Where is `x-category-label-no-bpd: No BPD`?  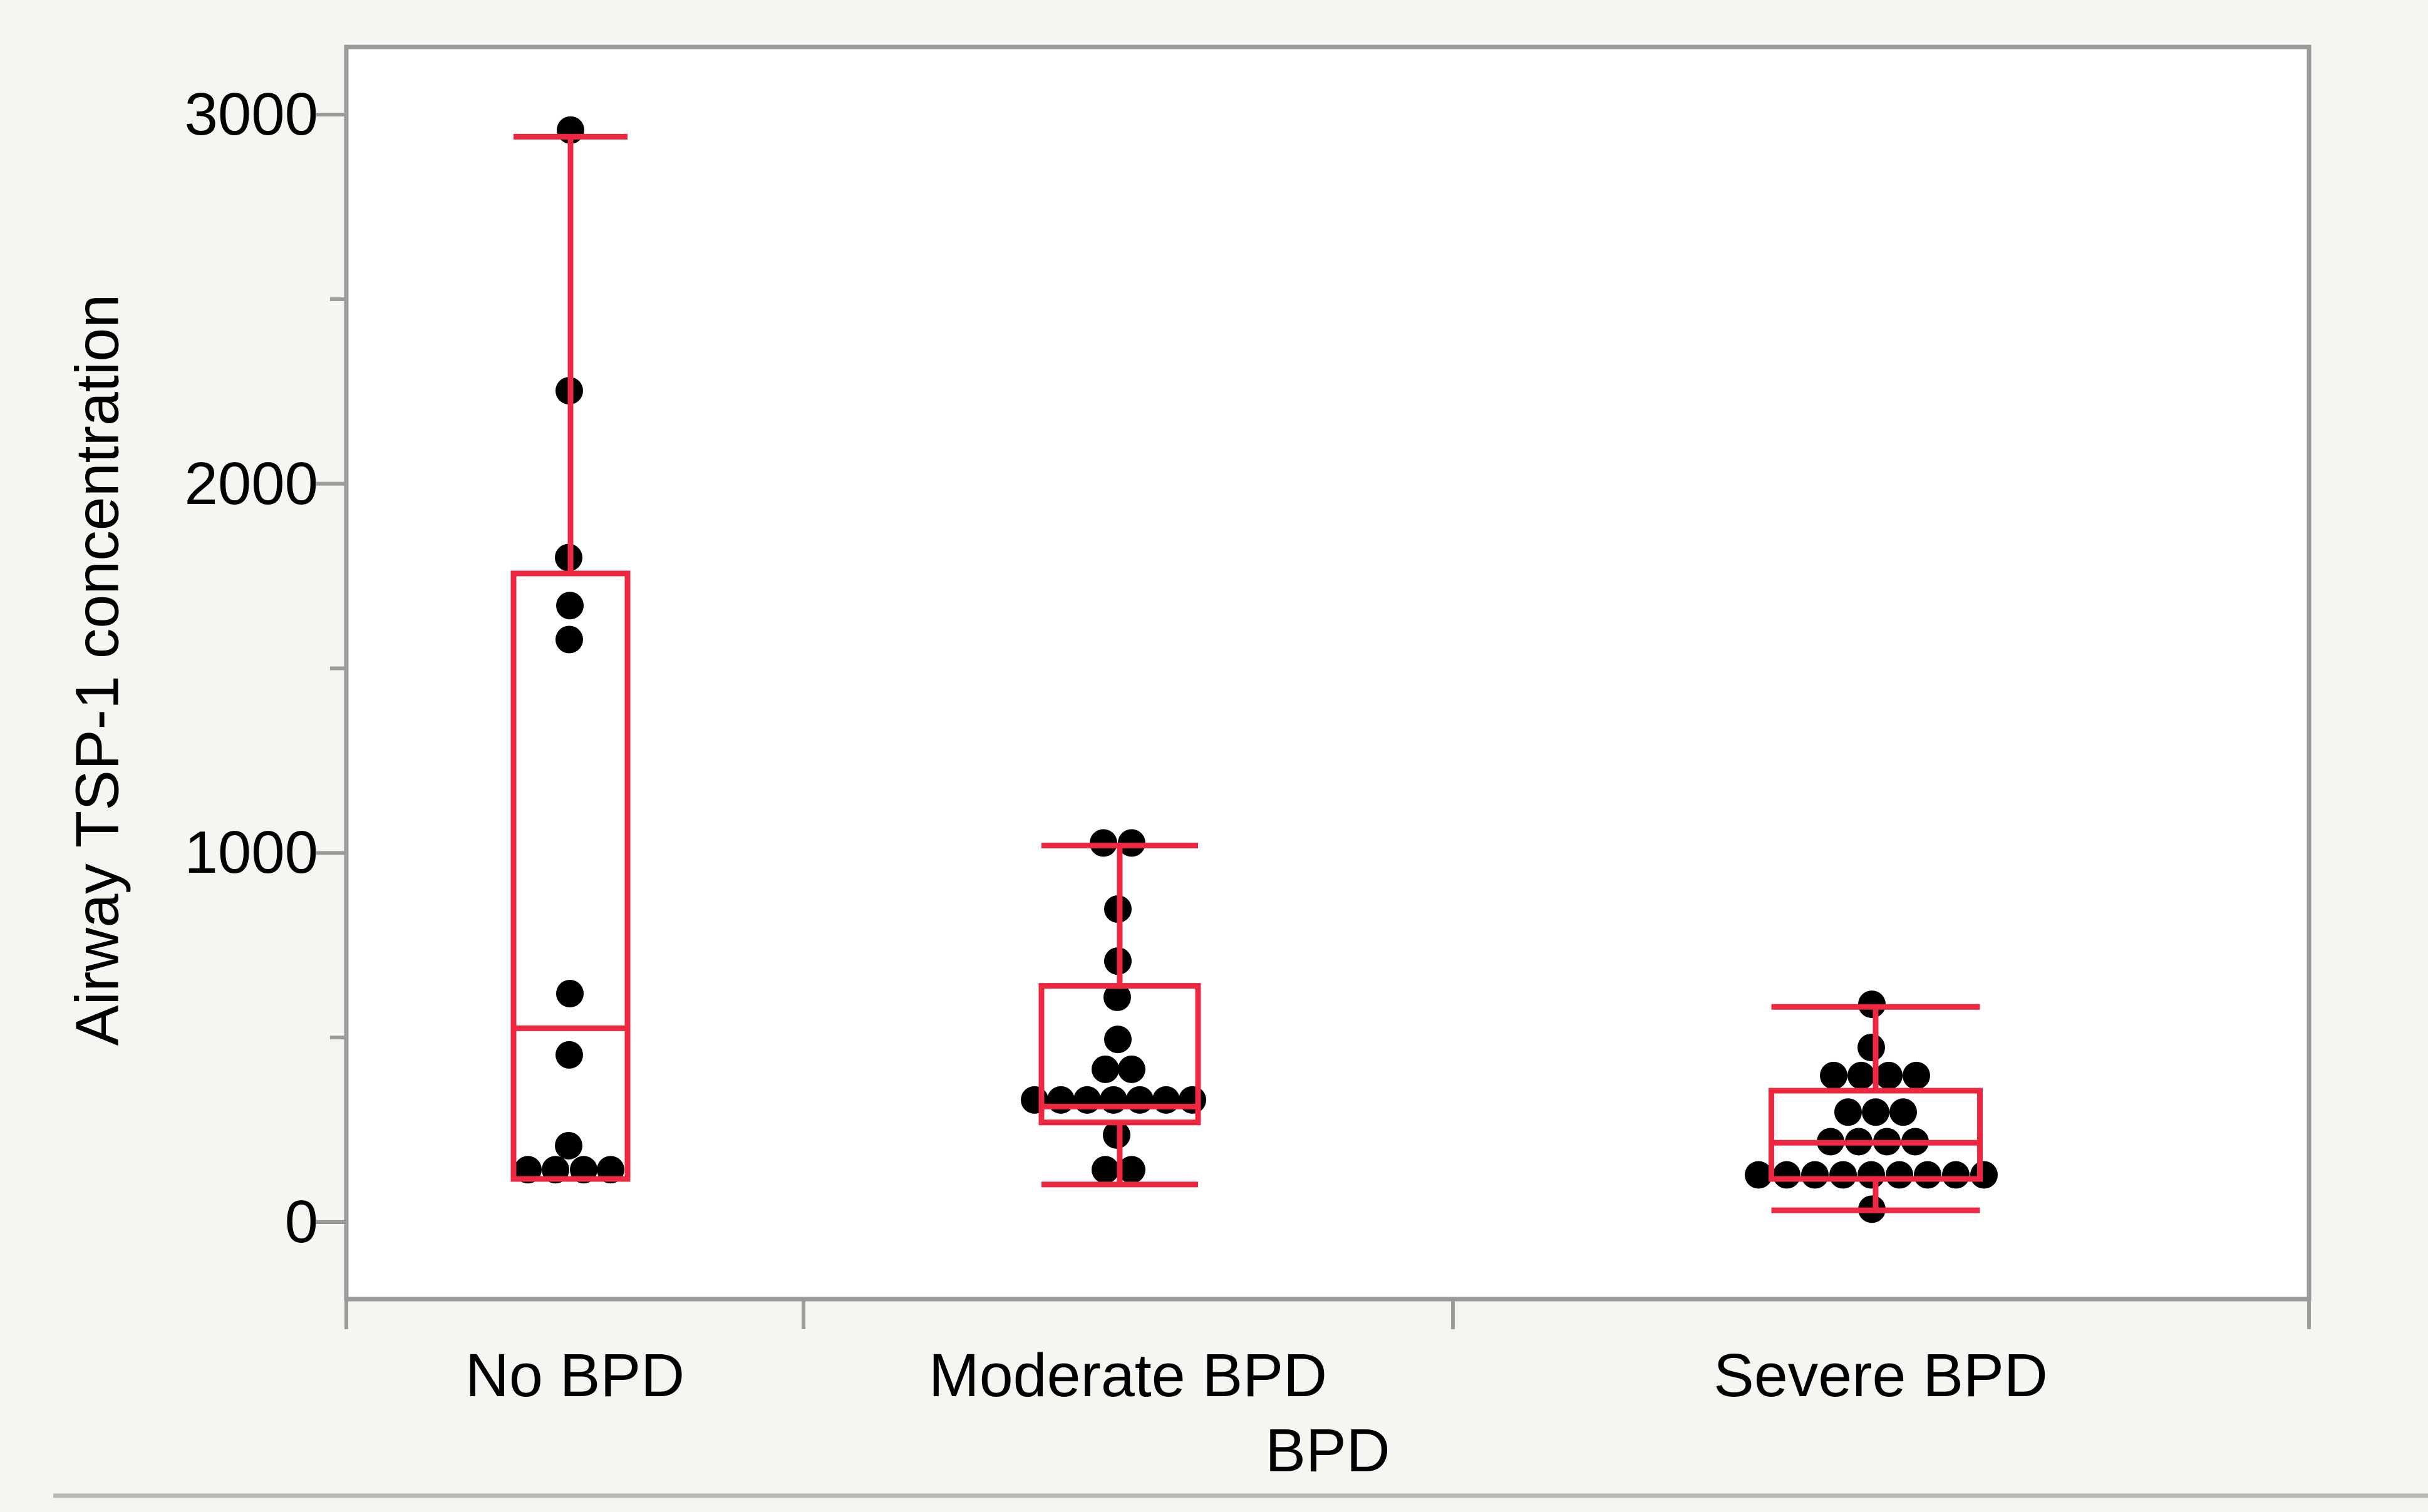
x-category-label-no-bpd: No BPD is located at coordinates (575, 1375).